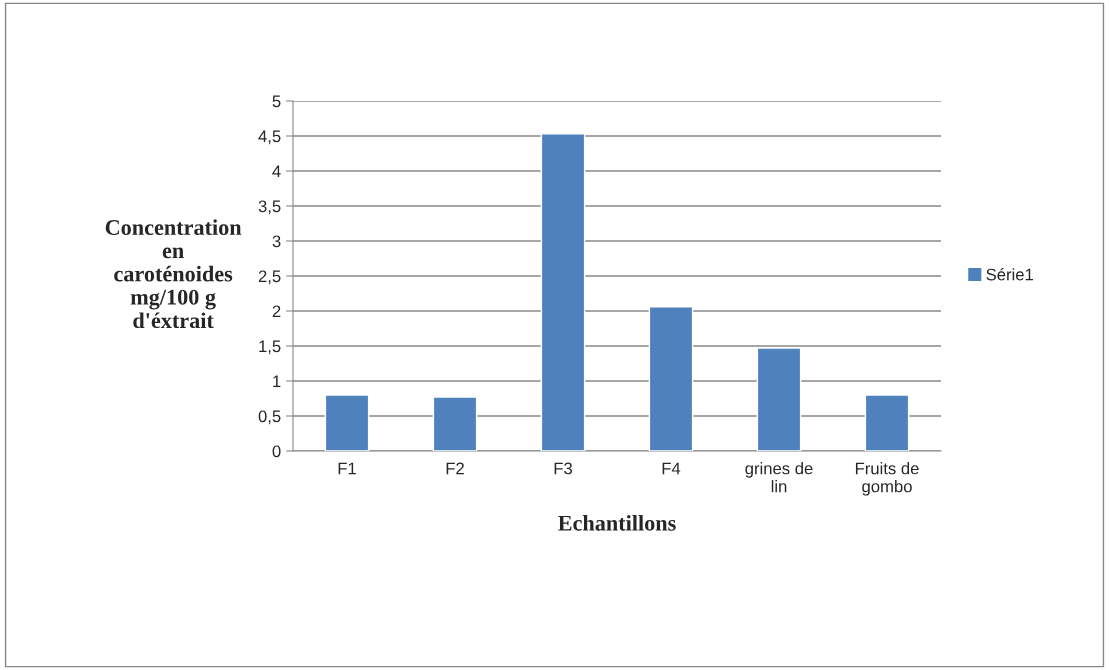 The width and height of the screenshot is (1109, 670). I want to click on y-tick-label: 0, so click(276, 451).